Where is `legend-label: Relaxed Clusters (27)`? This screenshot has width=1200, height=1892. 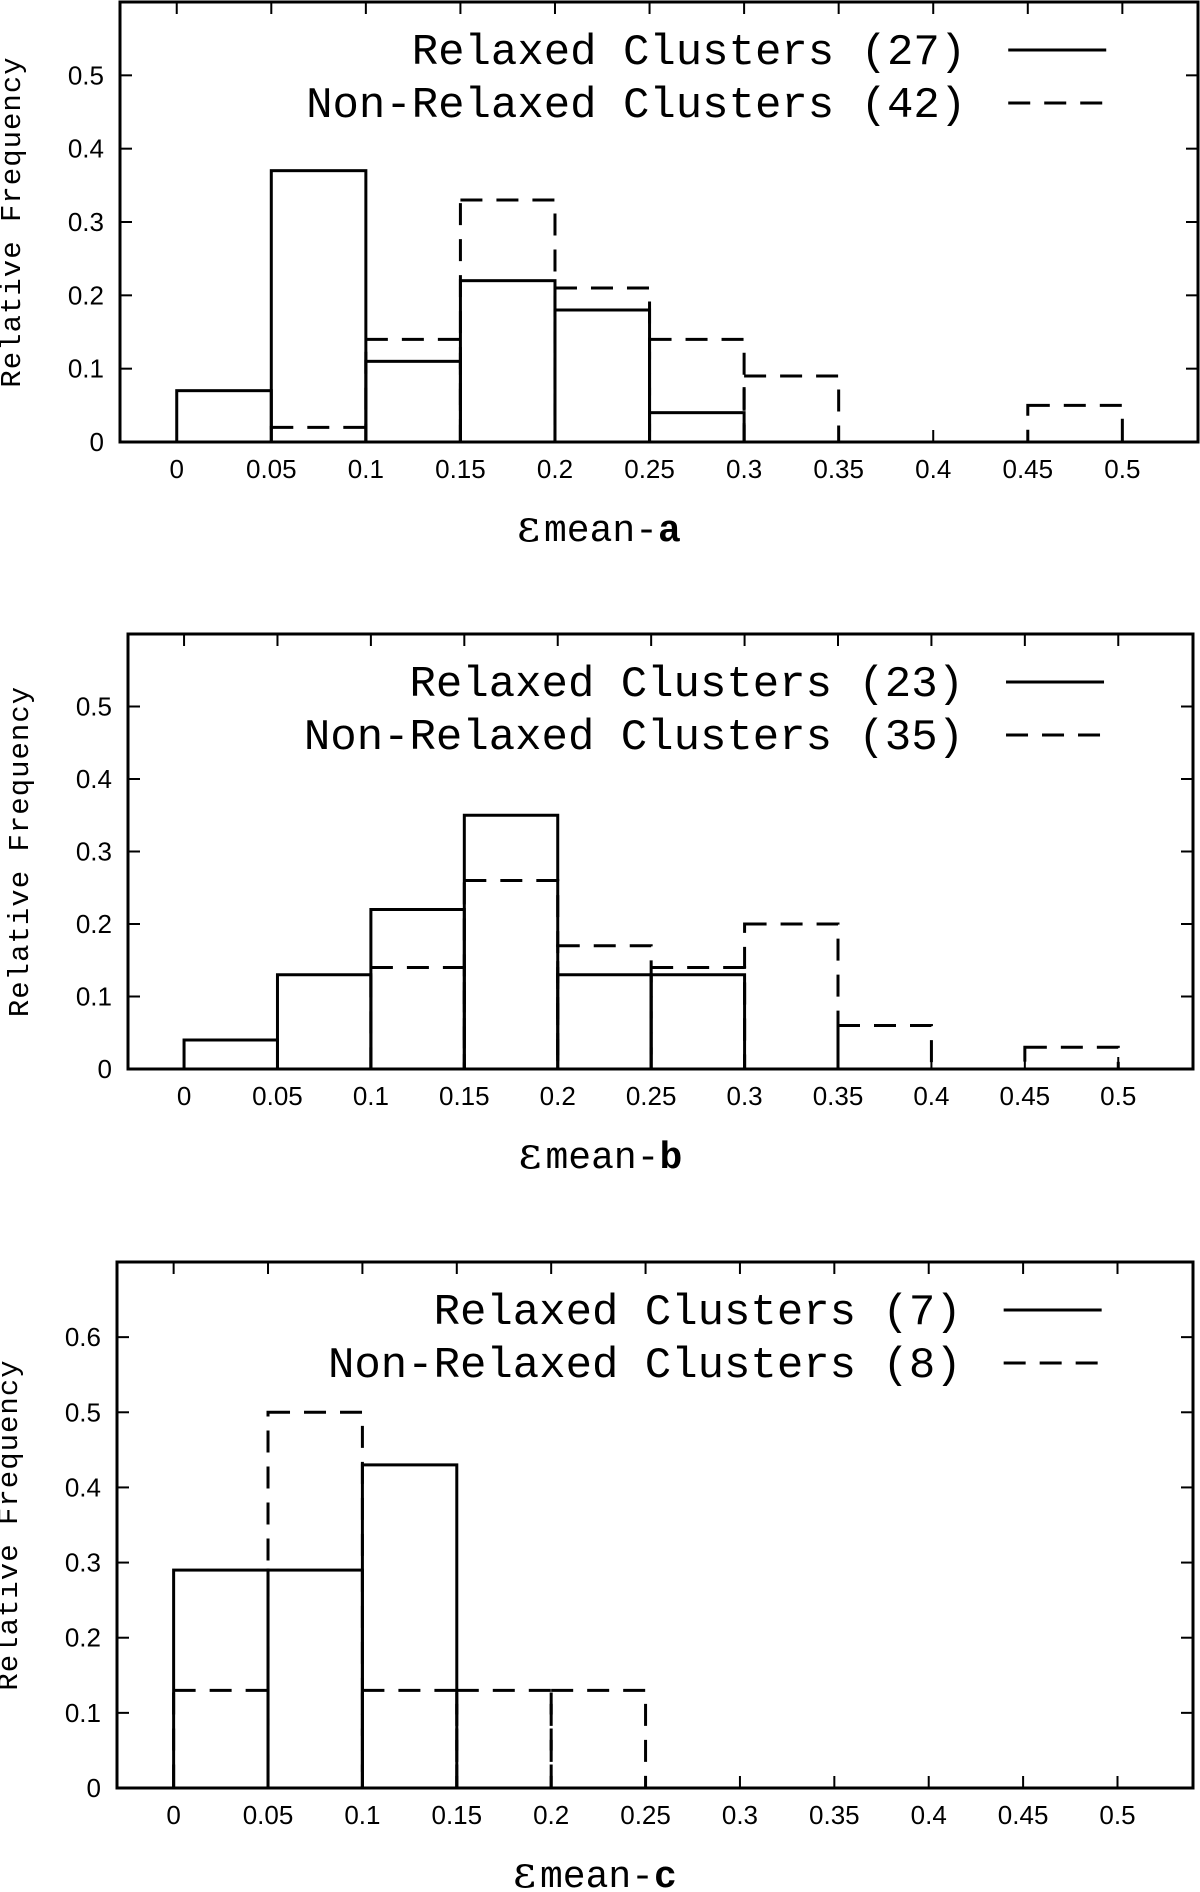
legend-label: Relaxed Clusters (27) is located at coordinates (689, 53).